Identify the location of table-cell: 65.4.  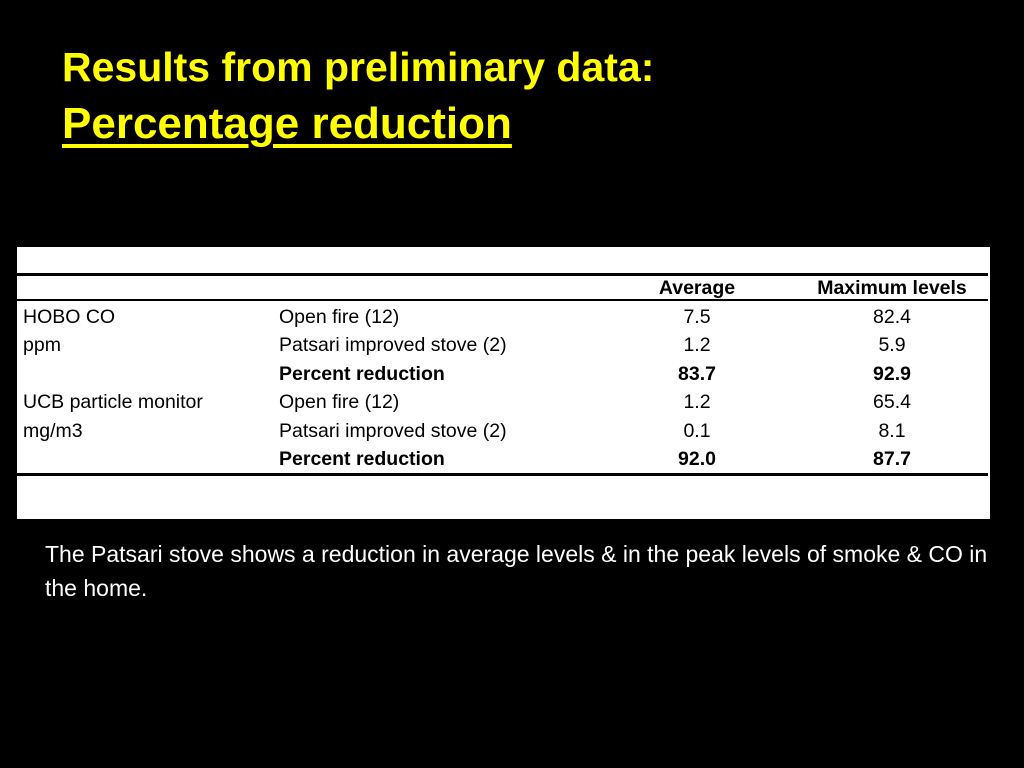
(892, 402).